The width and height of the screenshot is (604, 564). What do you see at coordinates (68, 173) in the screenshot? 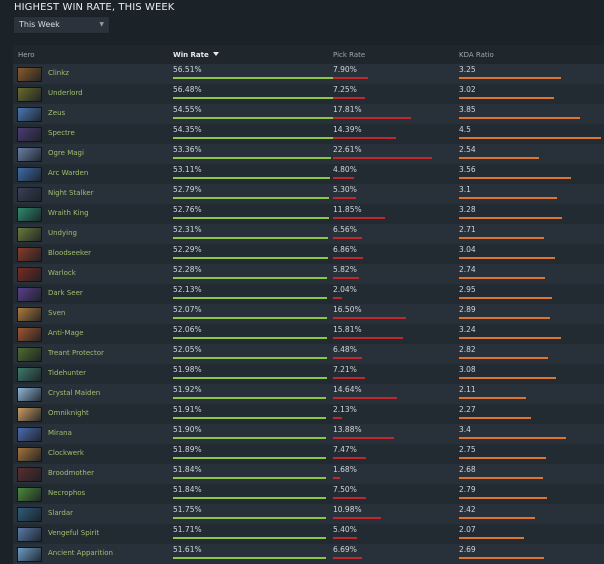
I see `hero-name-link: Arc Warden` at bounding box center [68, 173].